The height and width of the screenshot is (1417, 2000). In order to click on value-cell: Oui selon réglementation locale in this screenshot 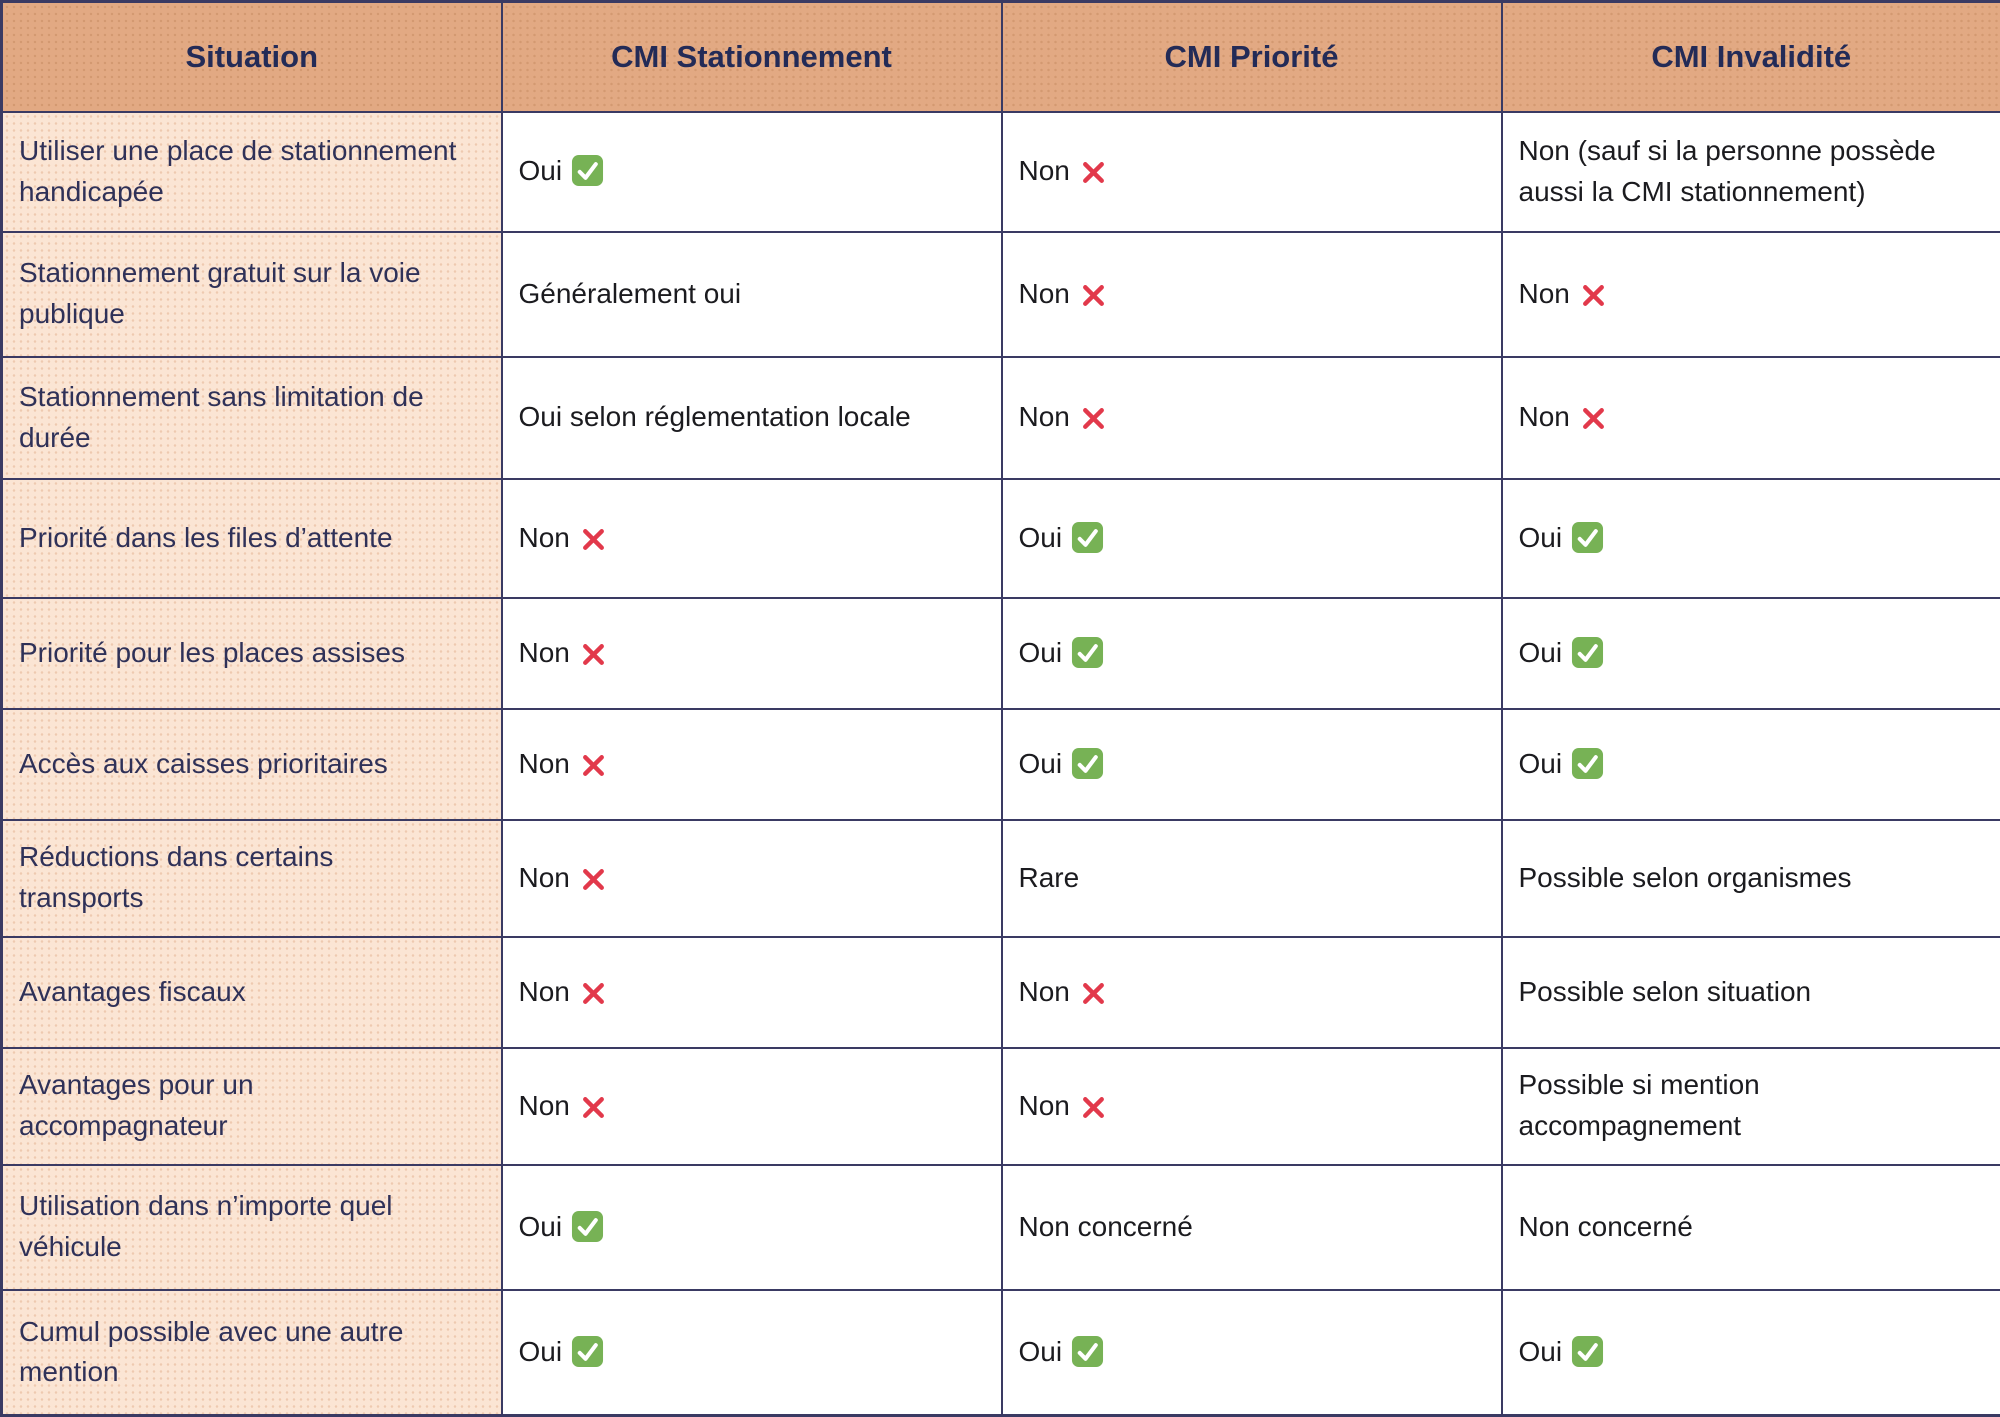, I will do `click(752, 418)`.